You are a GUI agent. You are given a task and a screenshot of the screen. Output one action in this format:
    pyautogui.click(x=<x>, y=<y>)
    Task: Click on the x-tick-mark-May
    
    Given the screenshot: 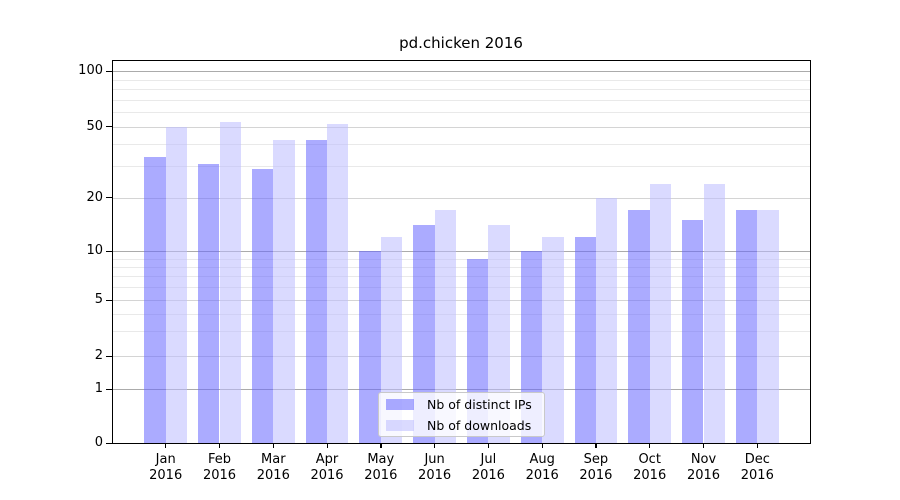 What is the action you would take?
    pyautogui.click(x=381, y=445)
    